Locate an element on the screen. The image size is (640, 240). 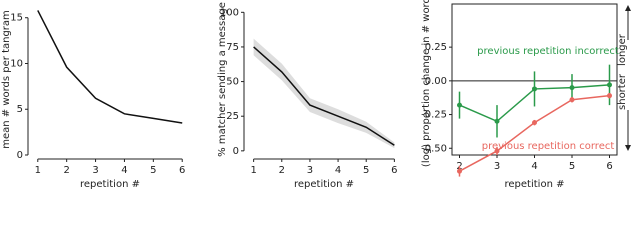
y-axis-label: % matcher sending a message is located at coordinates (222, 79).